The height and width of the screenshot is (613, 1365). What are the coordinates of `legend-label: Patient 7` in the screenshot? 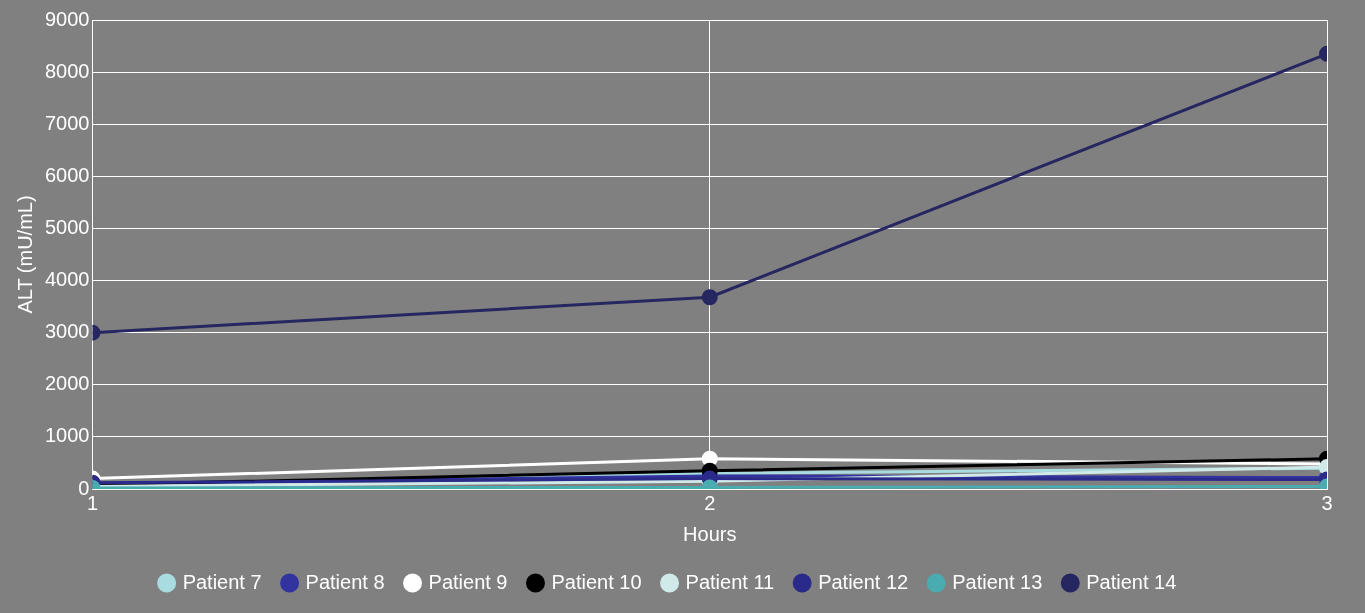 It's located at (222, 581).